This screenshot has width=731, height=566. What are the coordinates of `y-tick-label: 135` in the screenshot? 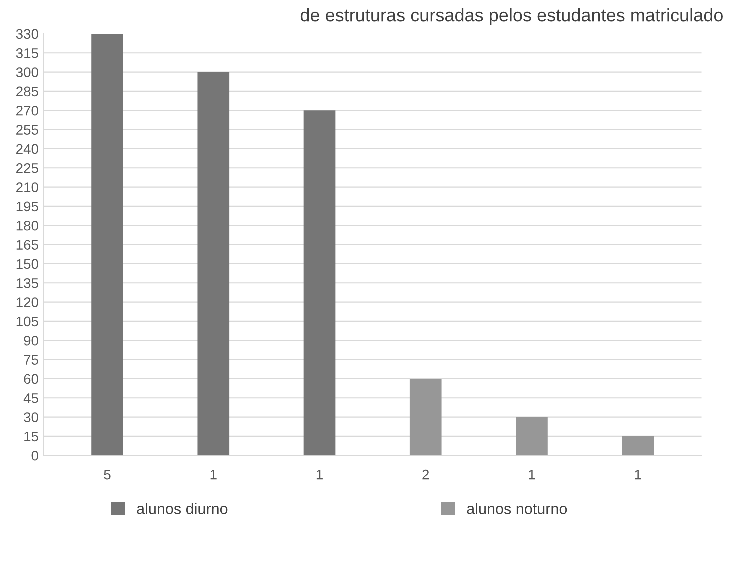 It's located at (27, 283).